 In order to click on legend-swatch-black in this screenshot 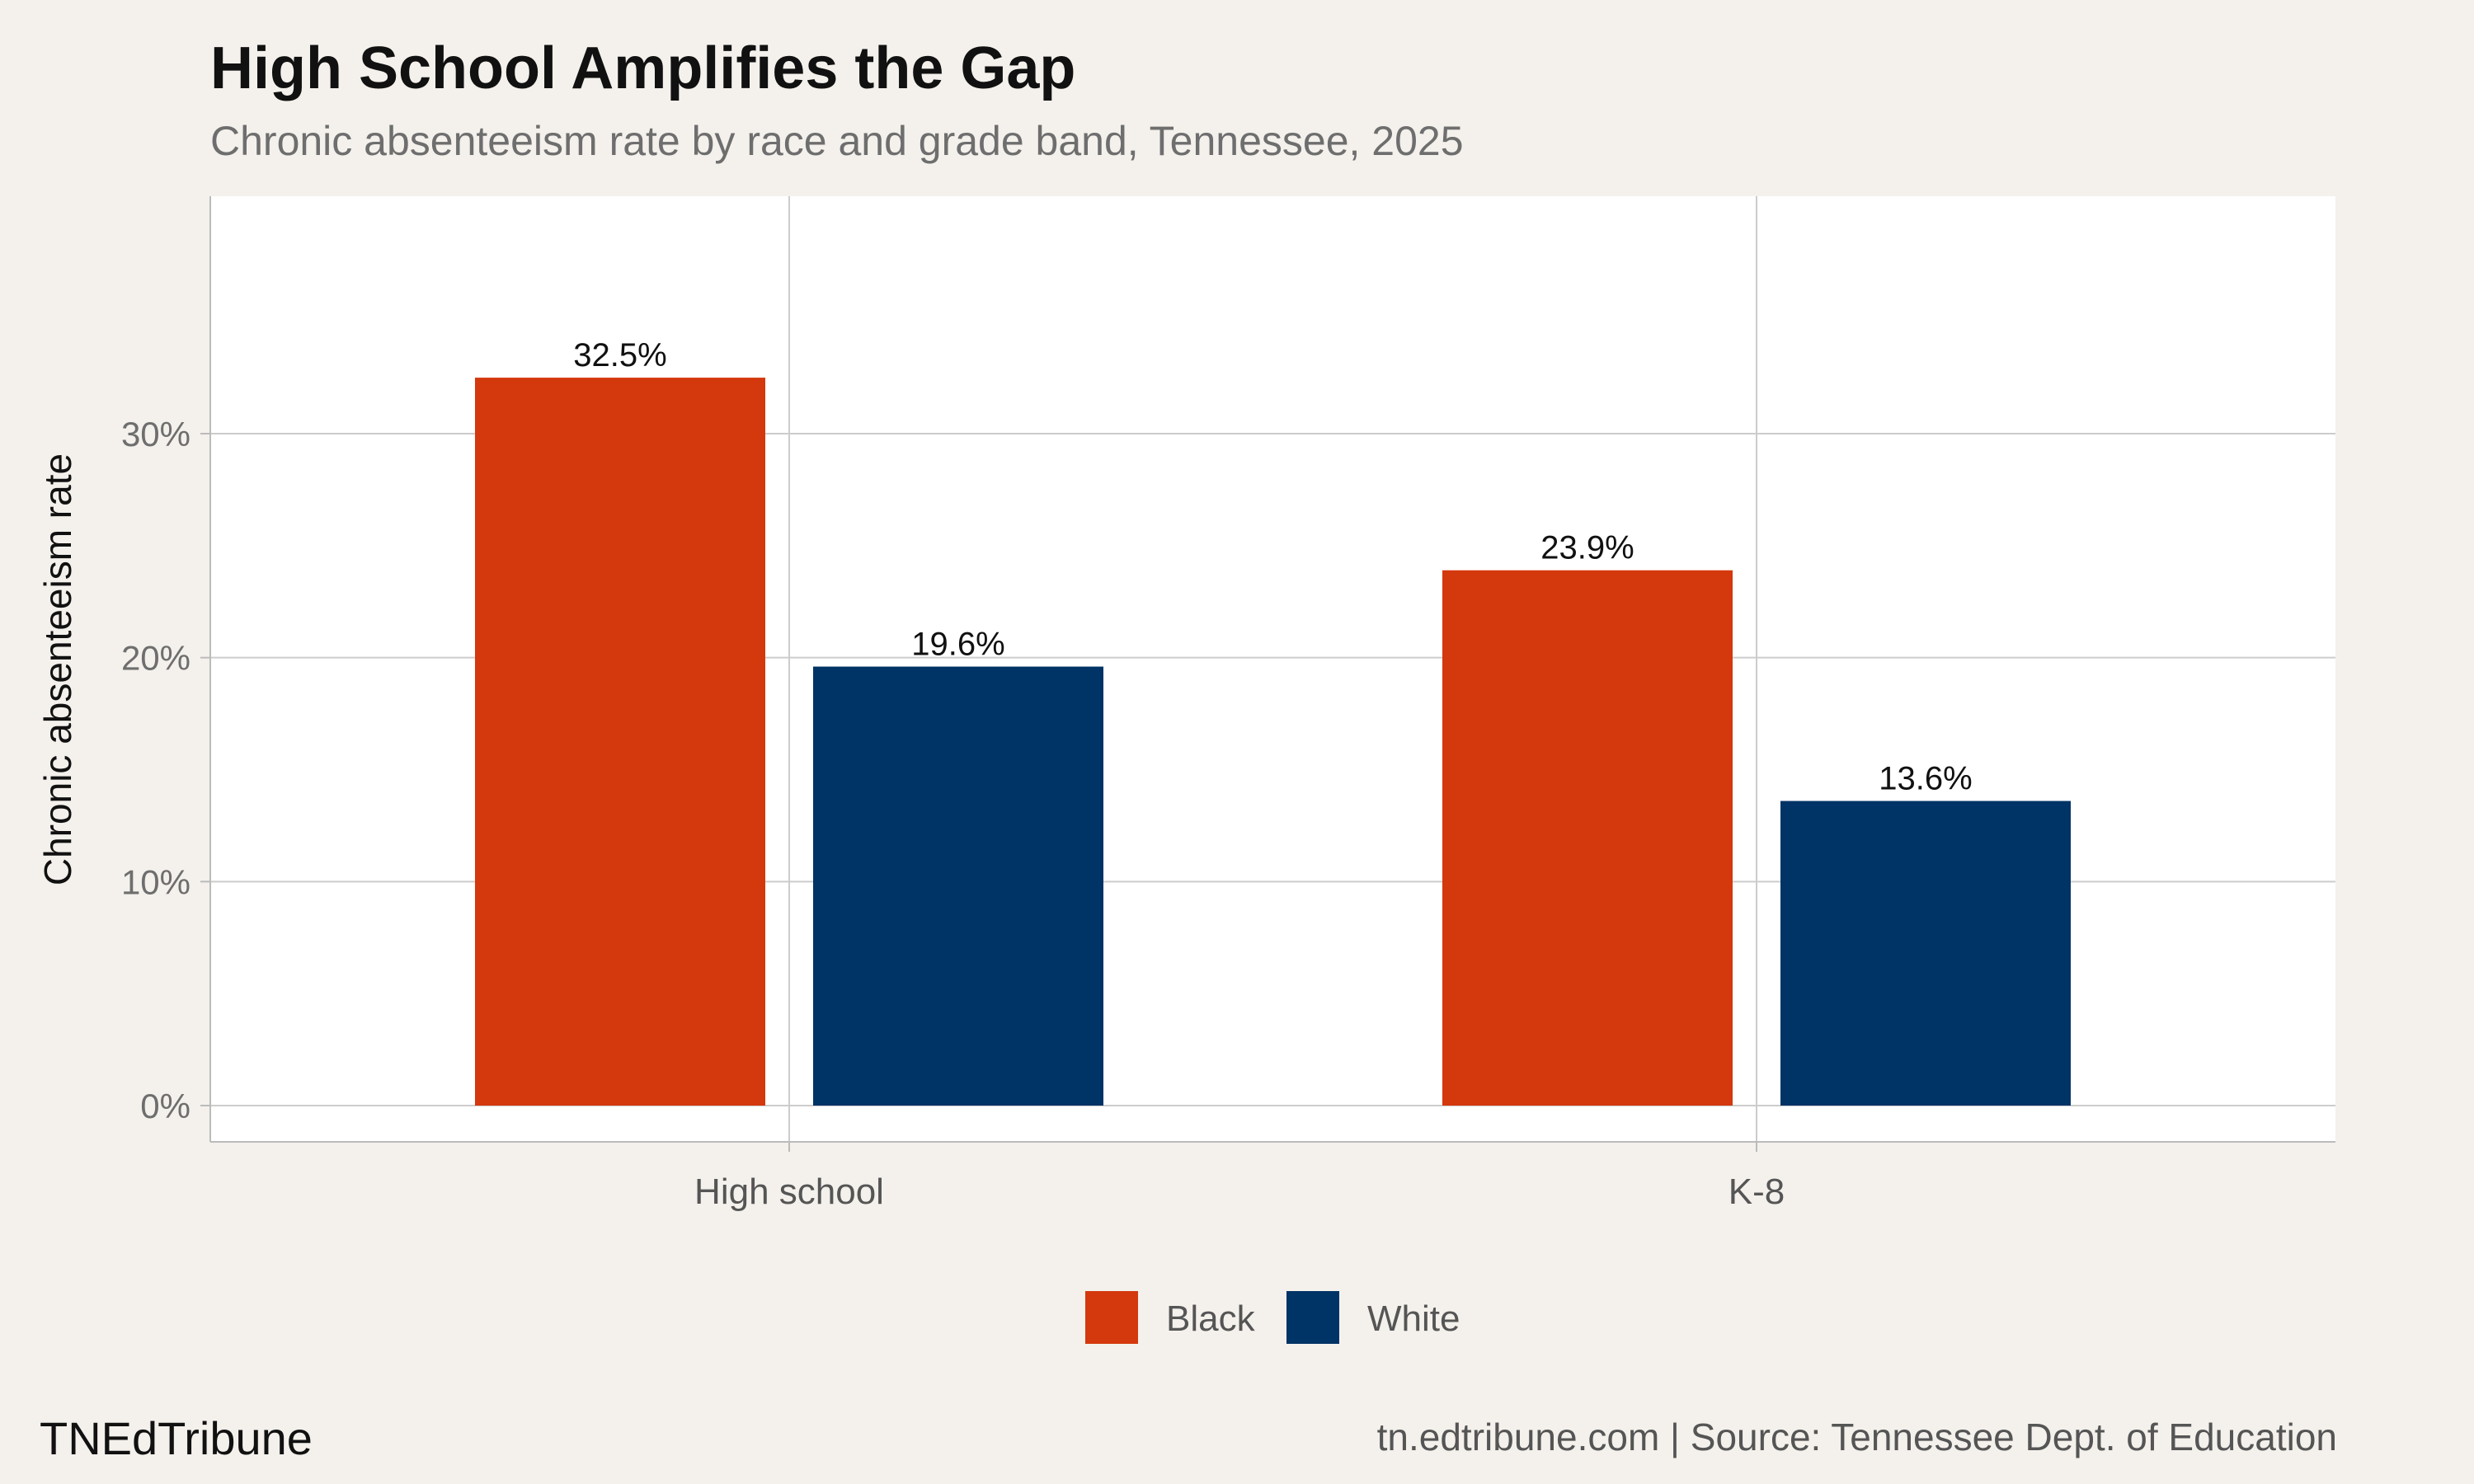, I will do `click(1111, 1317)`.